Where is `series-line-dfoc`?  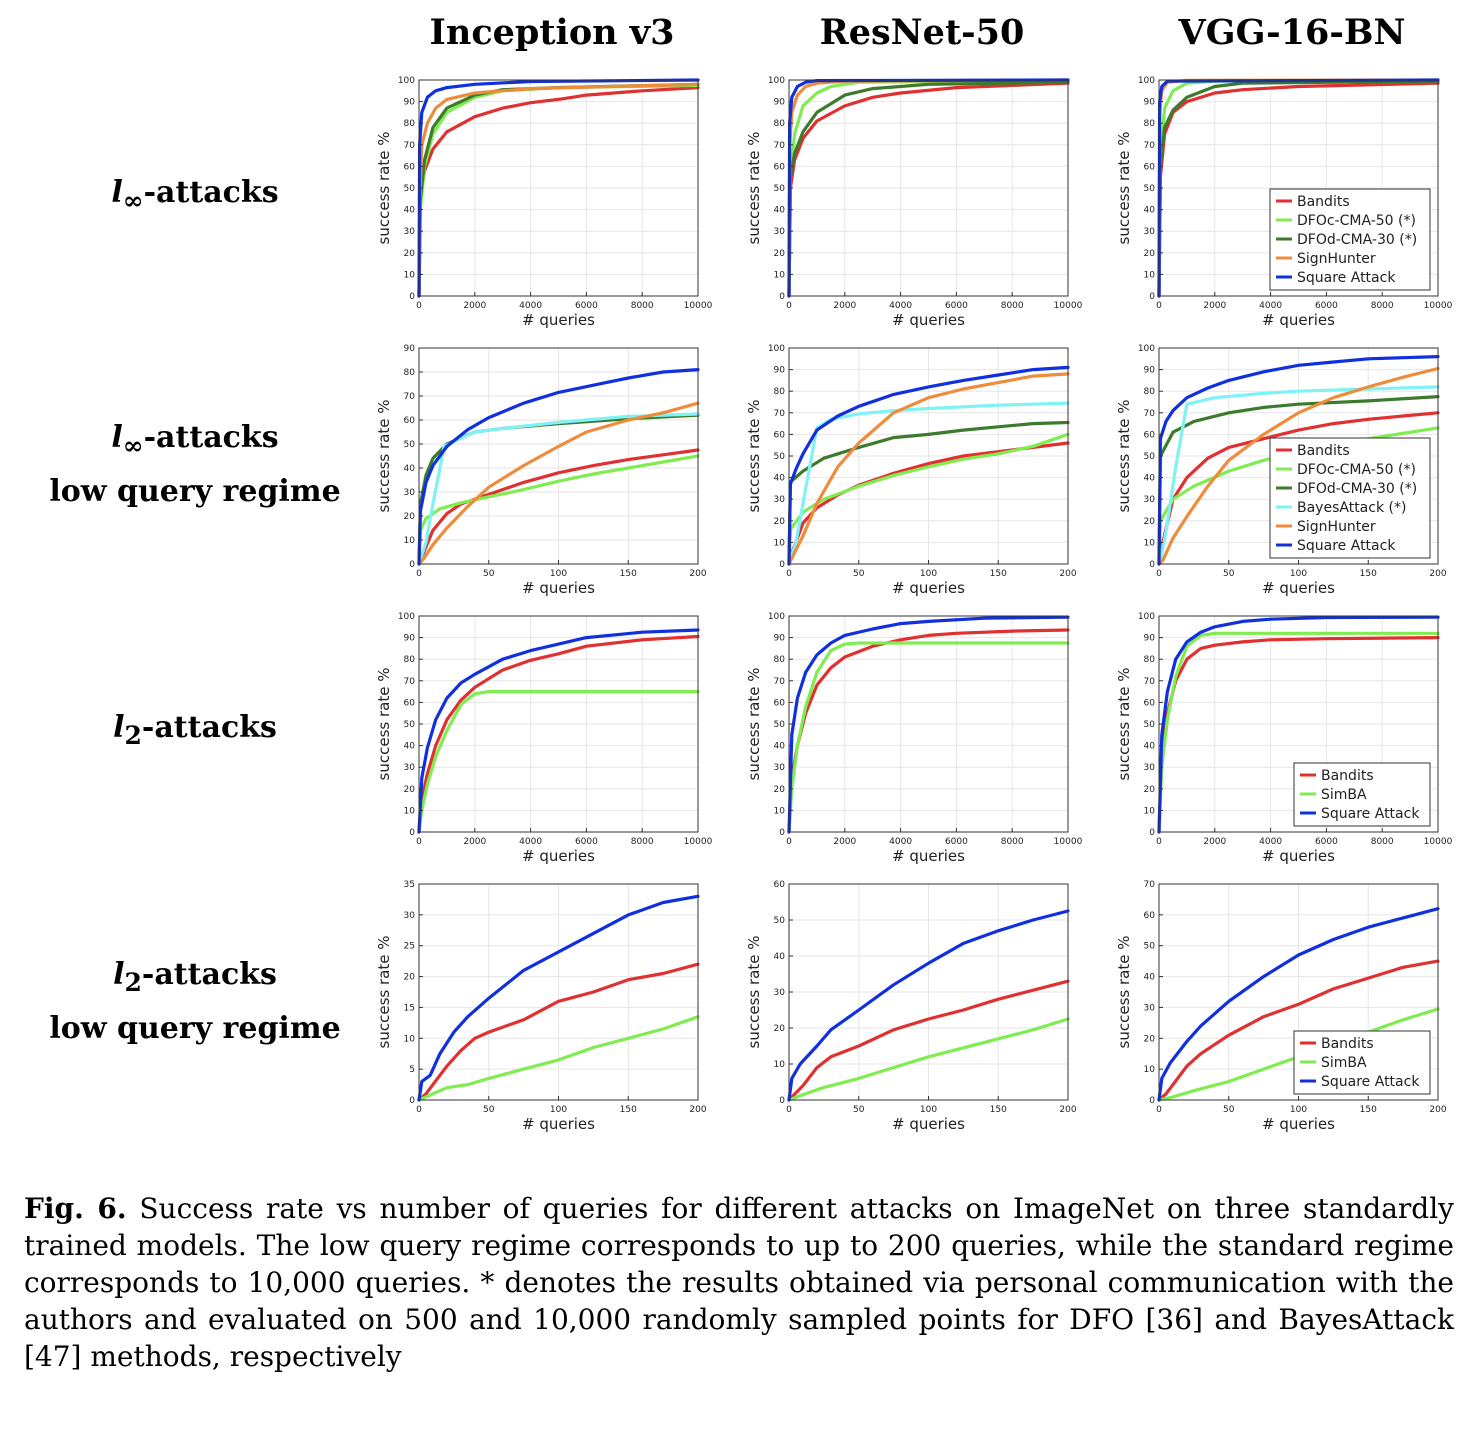
series-line-dfoc is located at coordinates (558, 510).